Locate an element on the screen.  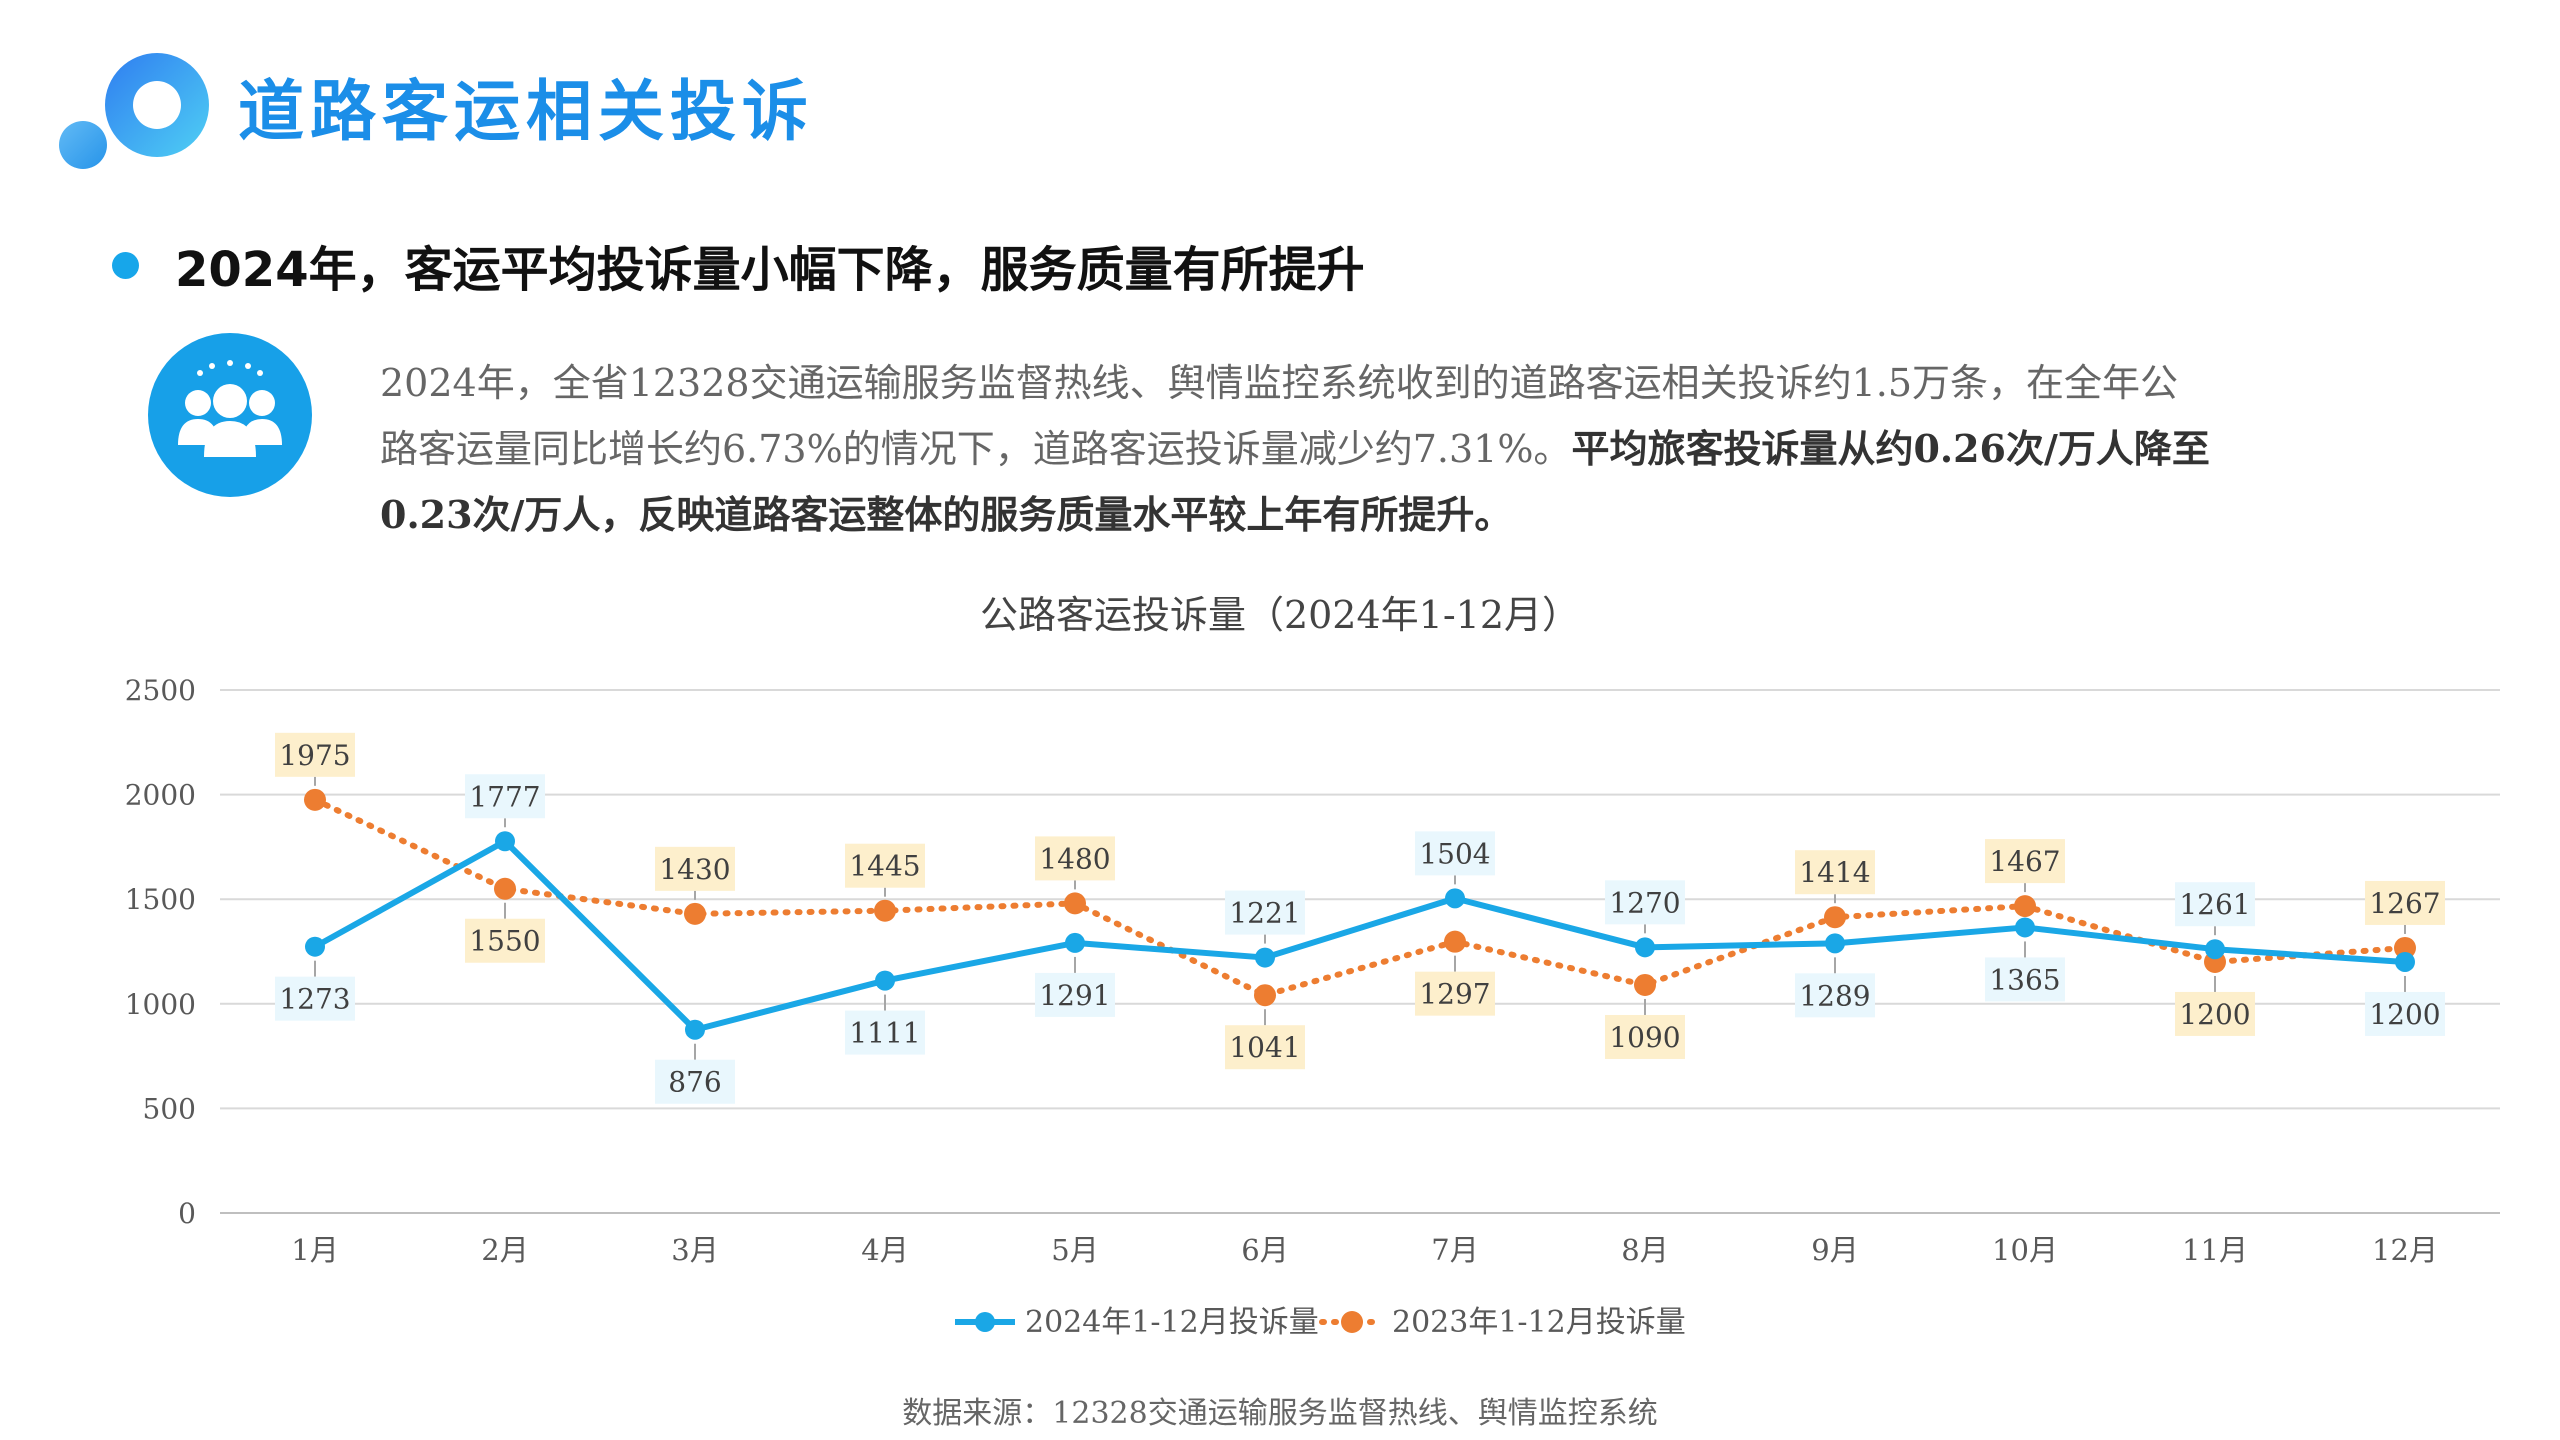
data-label-2023: 1090 is located at coordinates (1644, 1037).